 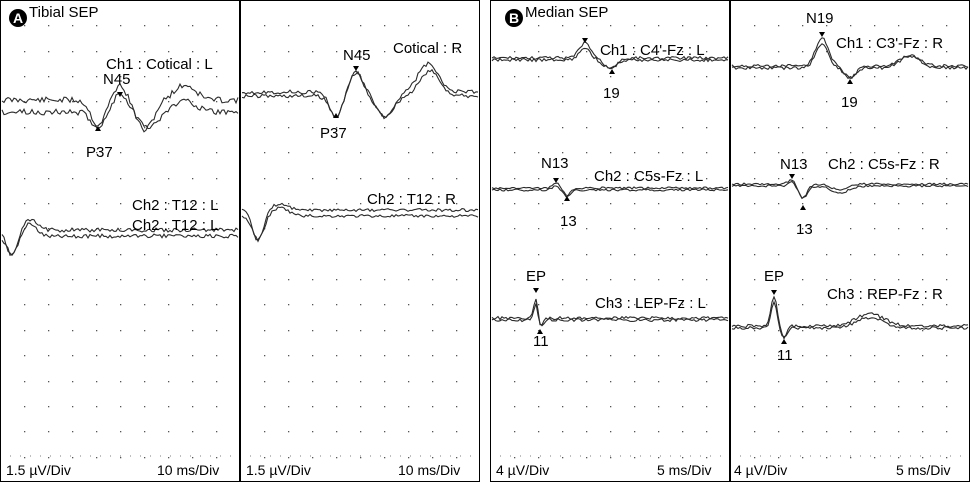 What do you see at coordinates (822, 34) in the screenshot?
I see `marker-n19-right` at bounding box center [822, 34].